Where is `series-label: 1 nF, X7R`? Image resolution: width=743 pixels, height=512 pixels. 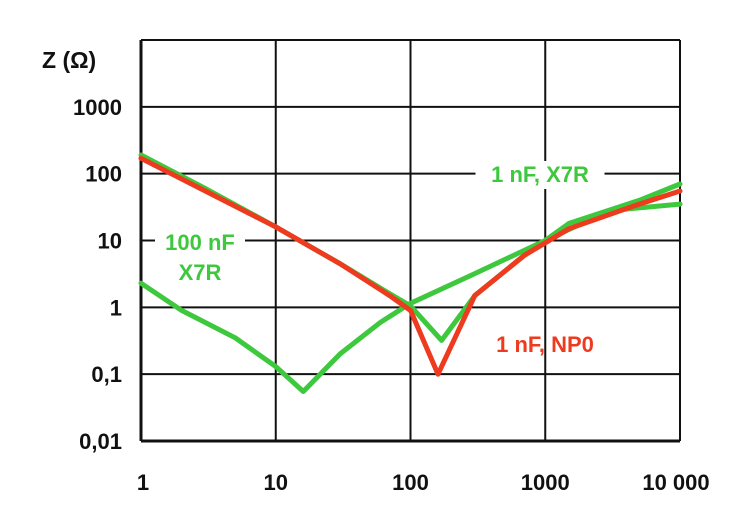 series-label: 1 nF, X7R is located at coordinates (540, 174).